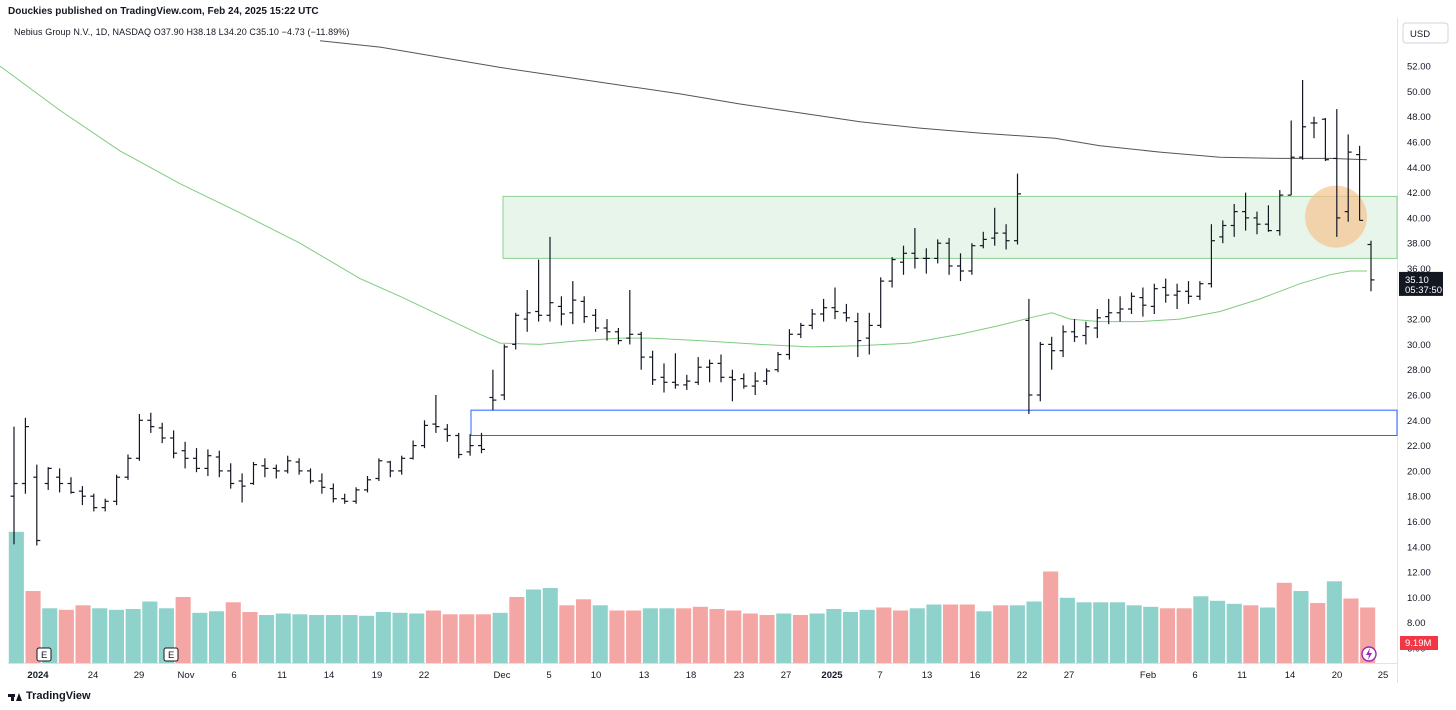 The height and width of the screenshot is (710, 1456). Describe the element at coordinates (596, 675) in the screenshot. I see `time-tick-label: 10` at that location.